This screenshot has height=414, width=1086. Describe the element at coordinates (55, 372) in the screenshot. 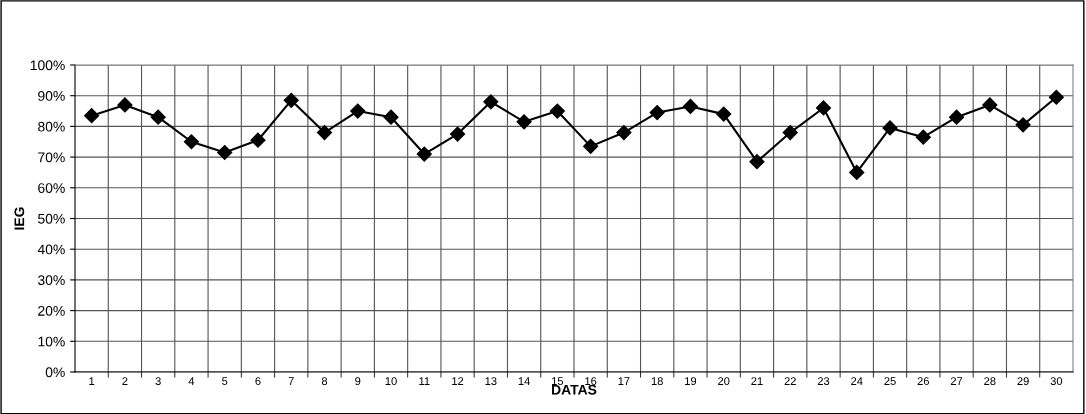

I see `y-tick-label: 0%` at that location.